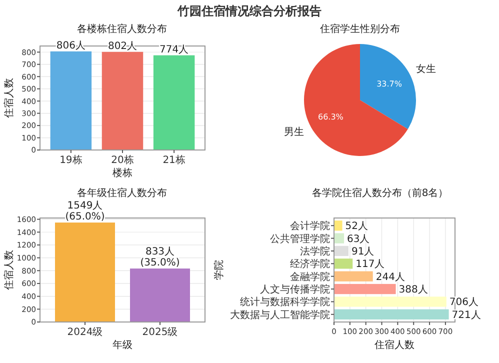 The width and height of the screenshot is (499, 363). I want to click on x-tick-label: 19栋, so click(71, 160).